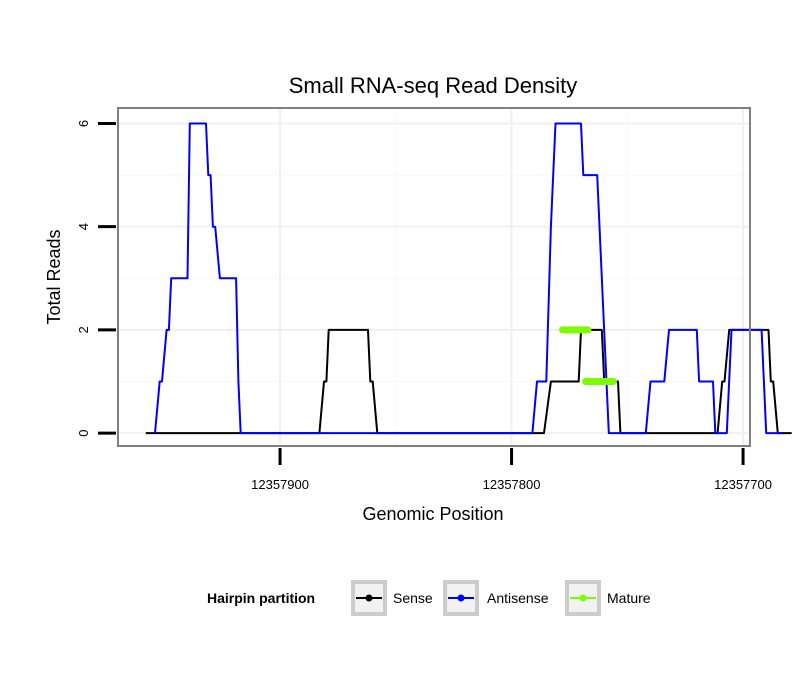 The width and height of the screenshot is (810, 690). Describe the element at coordinates (83, 226) in the screenshot. I see `y-tick-label: 4` at that location.